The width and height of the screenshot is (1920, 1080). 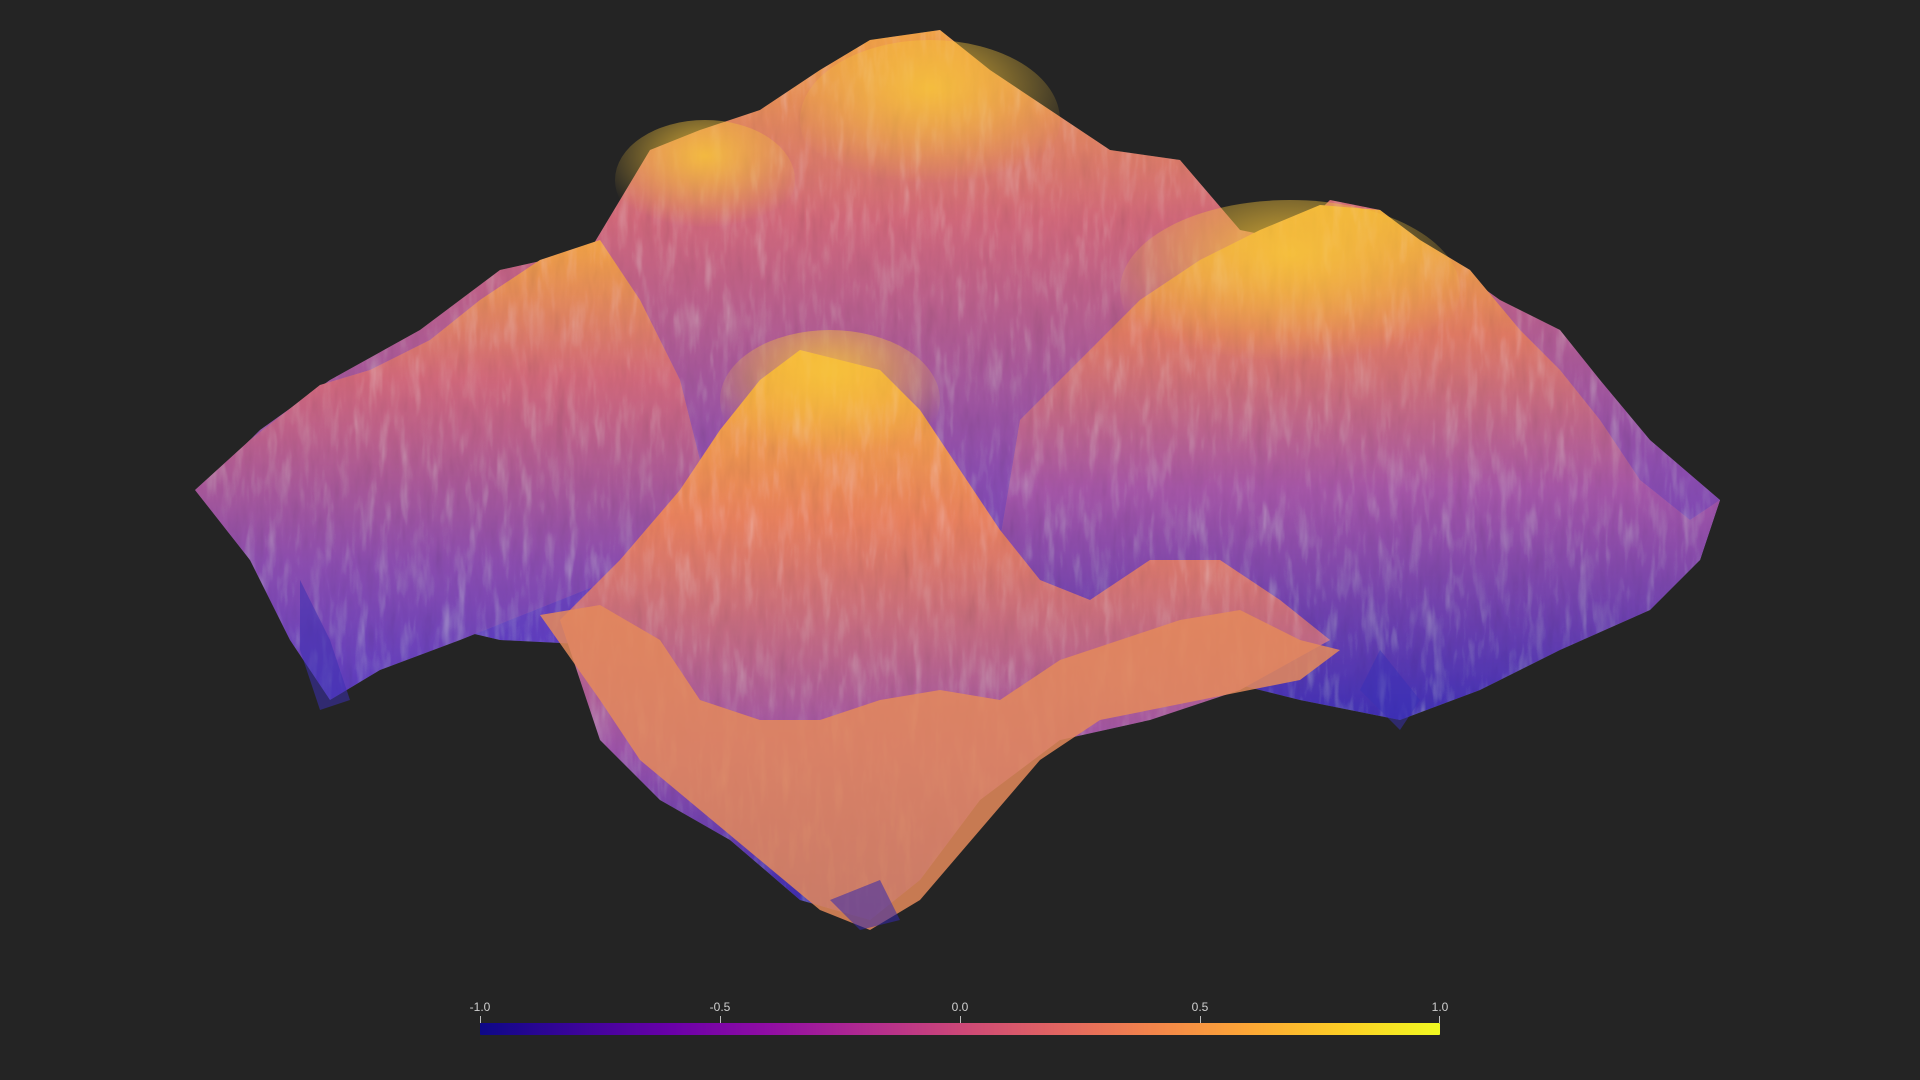 What do you see at coordinates (940, 767) in the screenshot?
I see `front-rim` at bounding box center [940, 767].